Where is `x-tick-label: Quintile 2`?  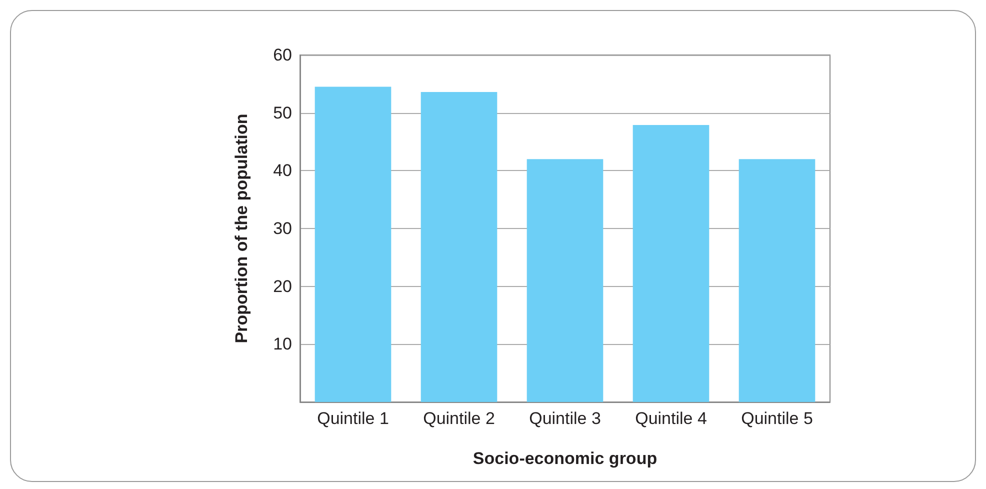
x-tick-label: Quintile 2 is located at coordinates (459, 418).